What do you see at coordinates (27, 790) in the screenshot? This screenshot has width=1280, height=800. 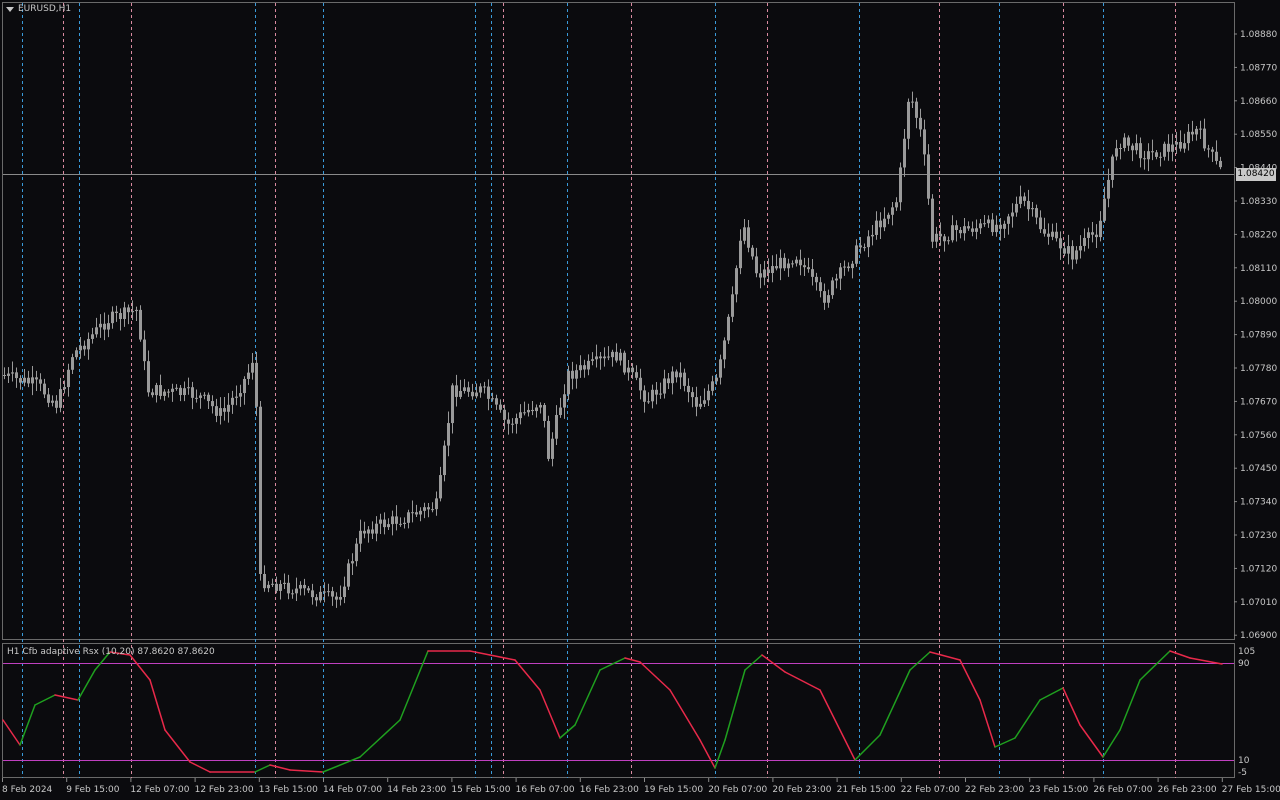 I see `time-axis-label: 8 Feb 2024` at bounding box center [27, 790].